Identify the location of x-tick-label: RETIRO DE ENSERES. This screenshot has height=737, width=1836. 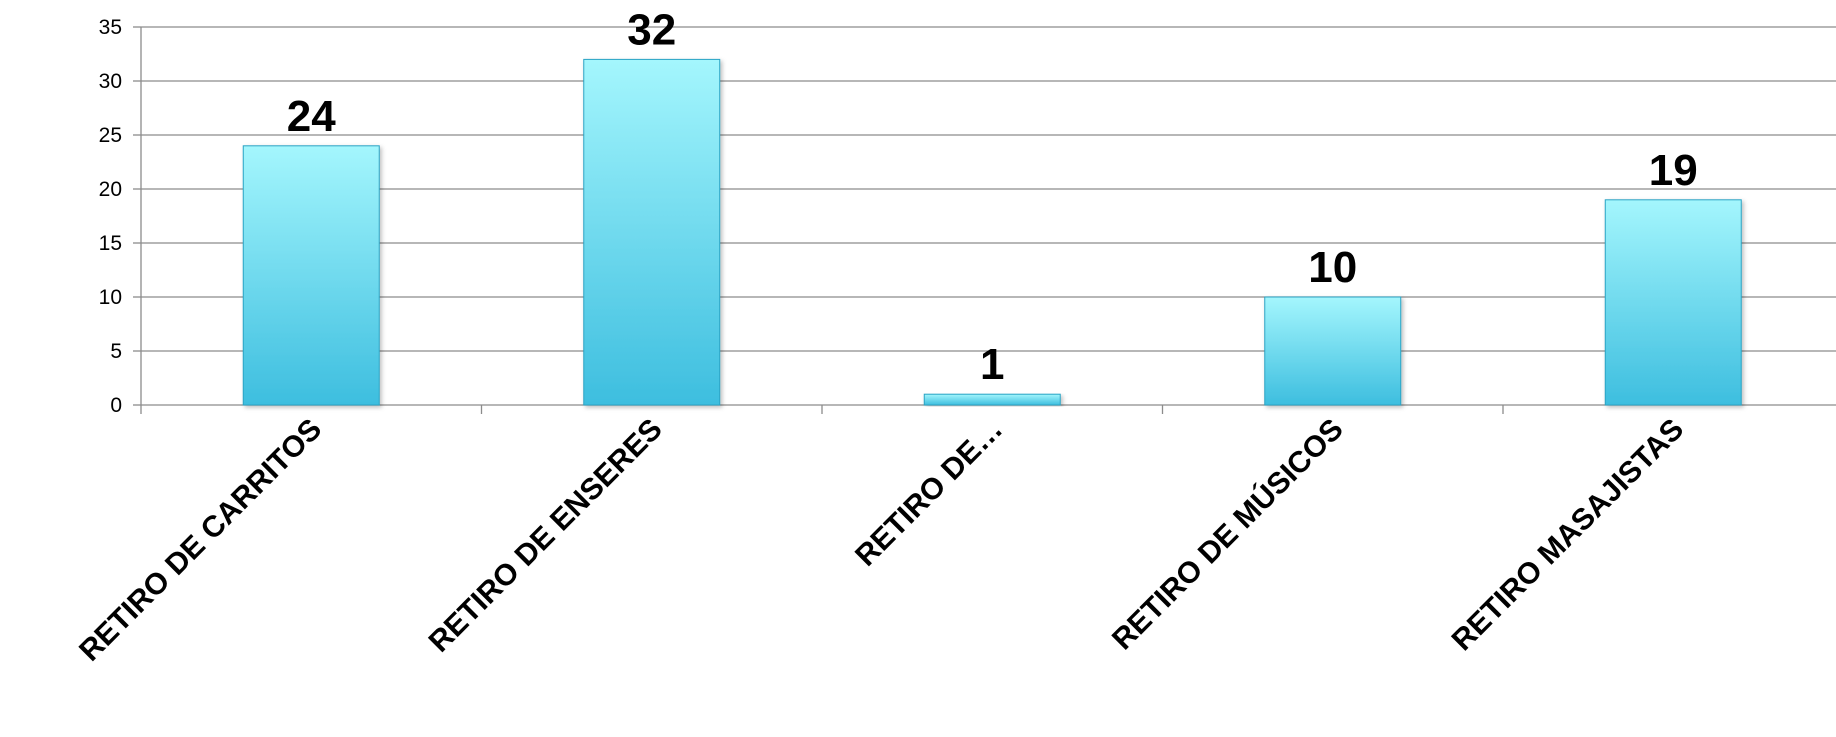
(546, 536).